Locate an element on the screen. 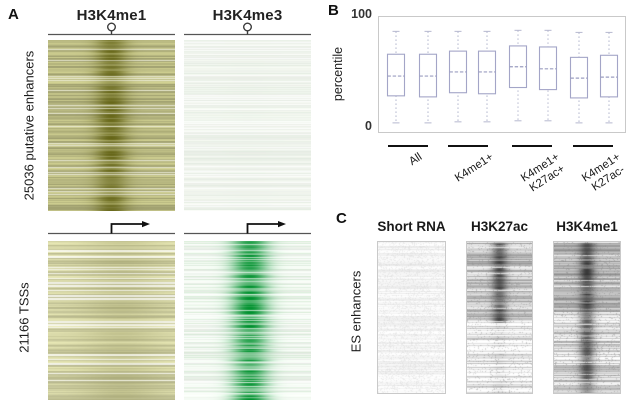 This screenshot has height=410, width=631. panel-a-label: A is located at coordinates (13, 14).